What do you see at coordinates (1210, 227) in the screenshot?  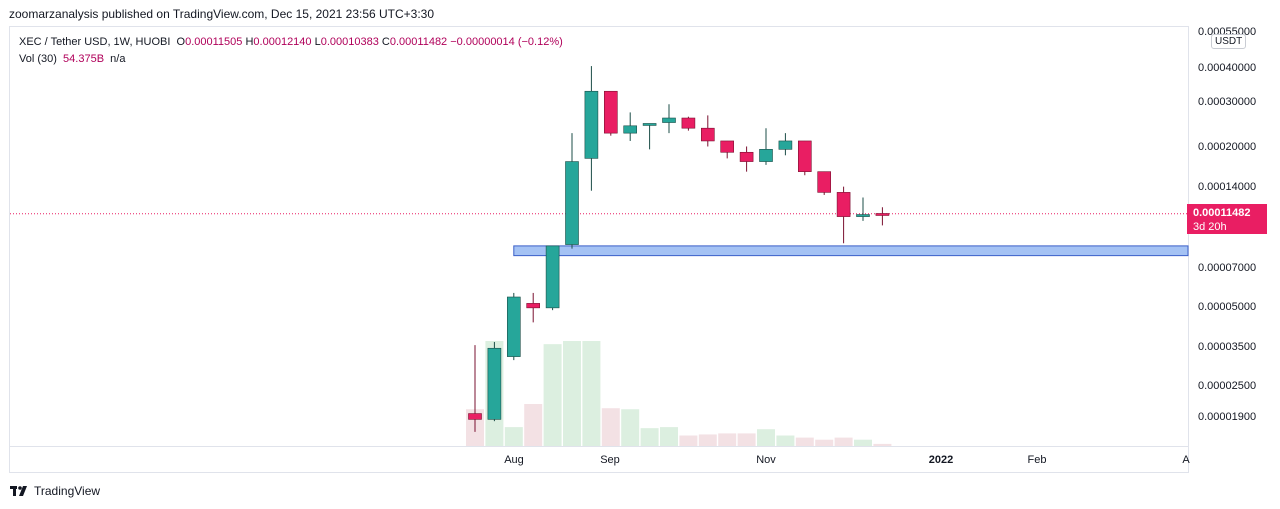 I see `bar-countdown: 3d 20h` at bounding box center [1210, 227].